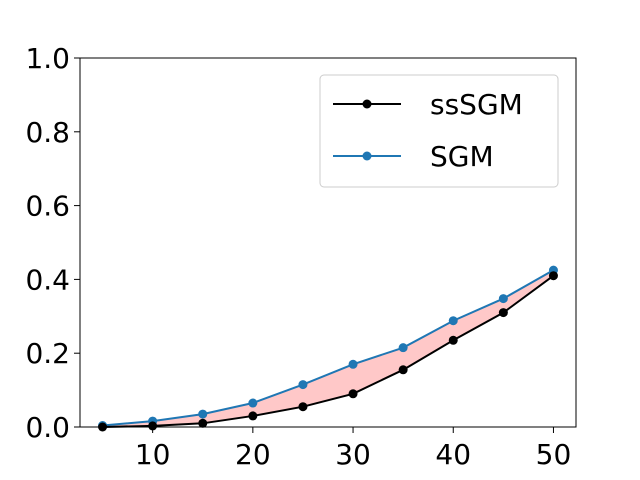 This screenshot has width=640, height=480. I want to click on y-tick-label: 0.4, so click(47, 279).